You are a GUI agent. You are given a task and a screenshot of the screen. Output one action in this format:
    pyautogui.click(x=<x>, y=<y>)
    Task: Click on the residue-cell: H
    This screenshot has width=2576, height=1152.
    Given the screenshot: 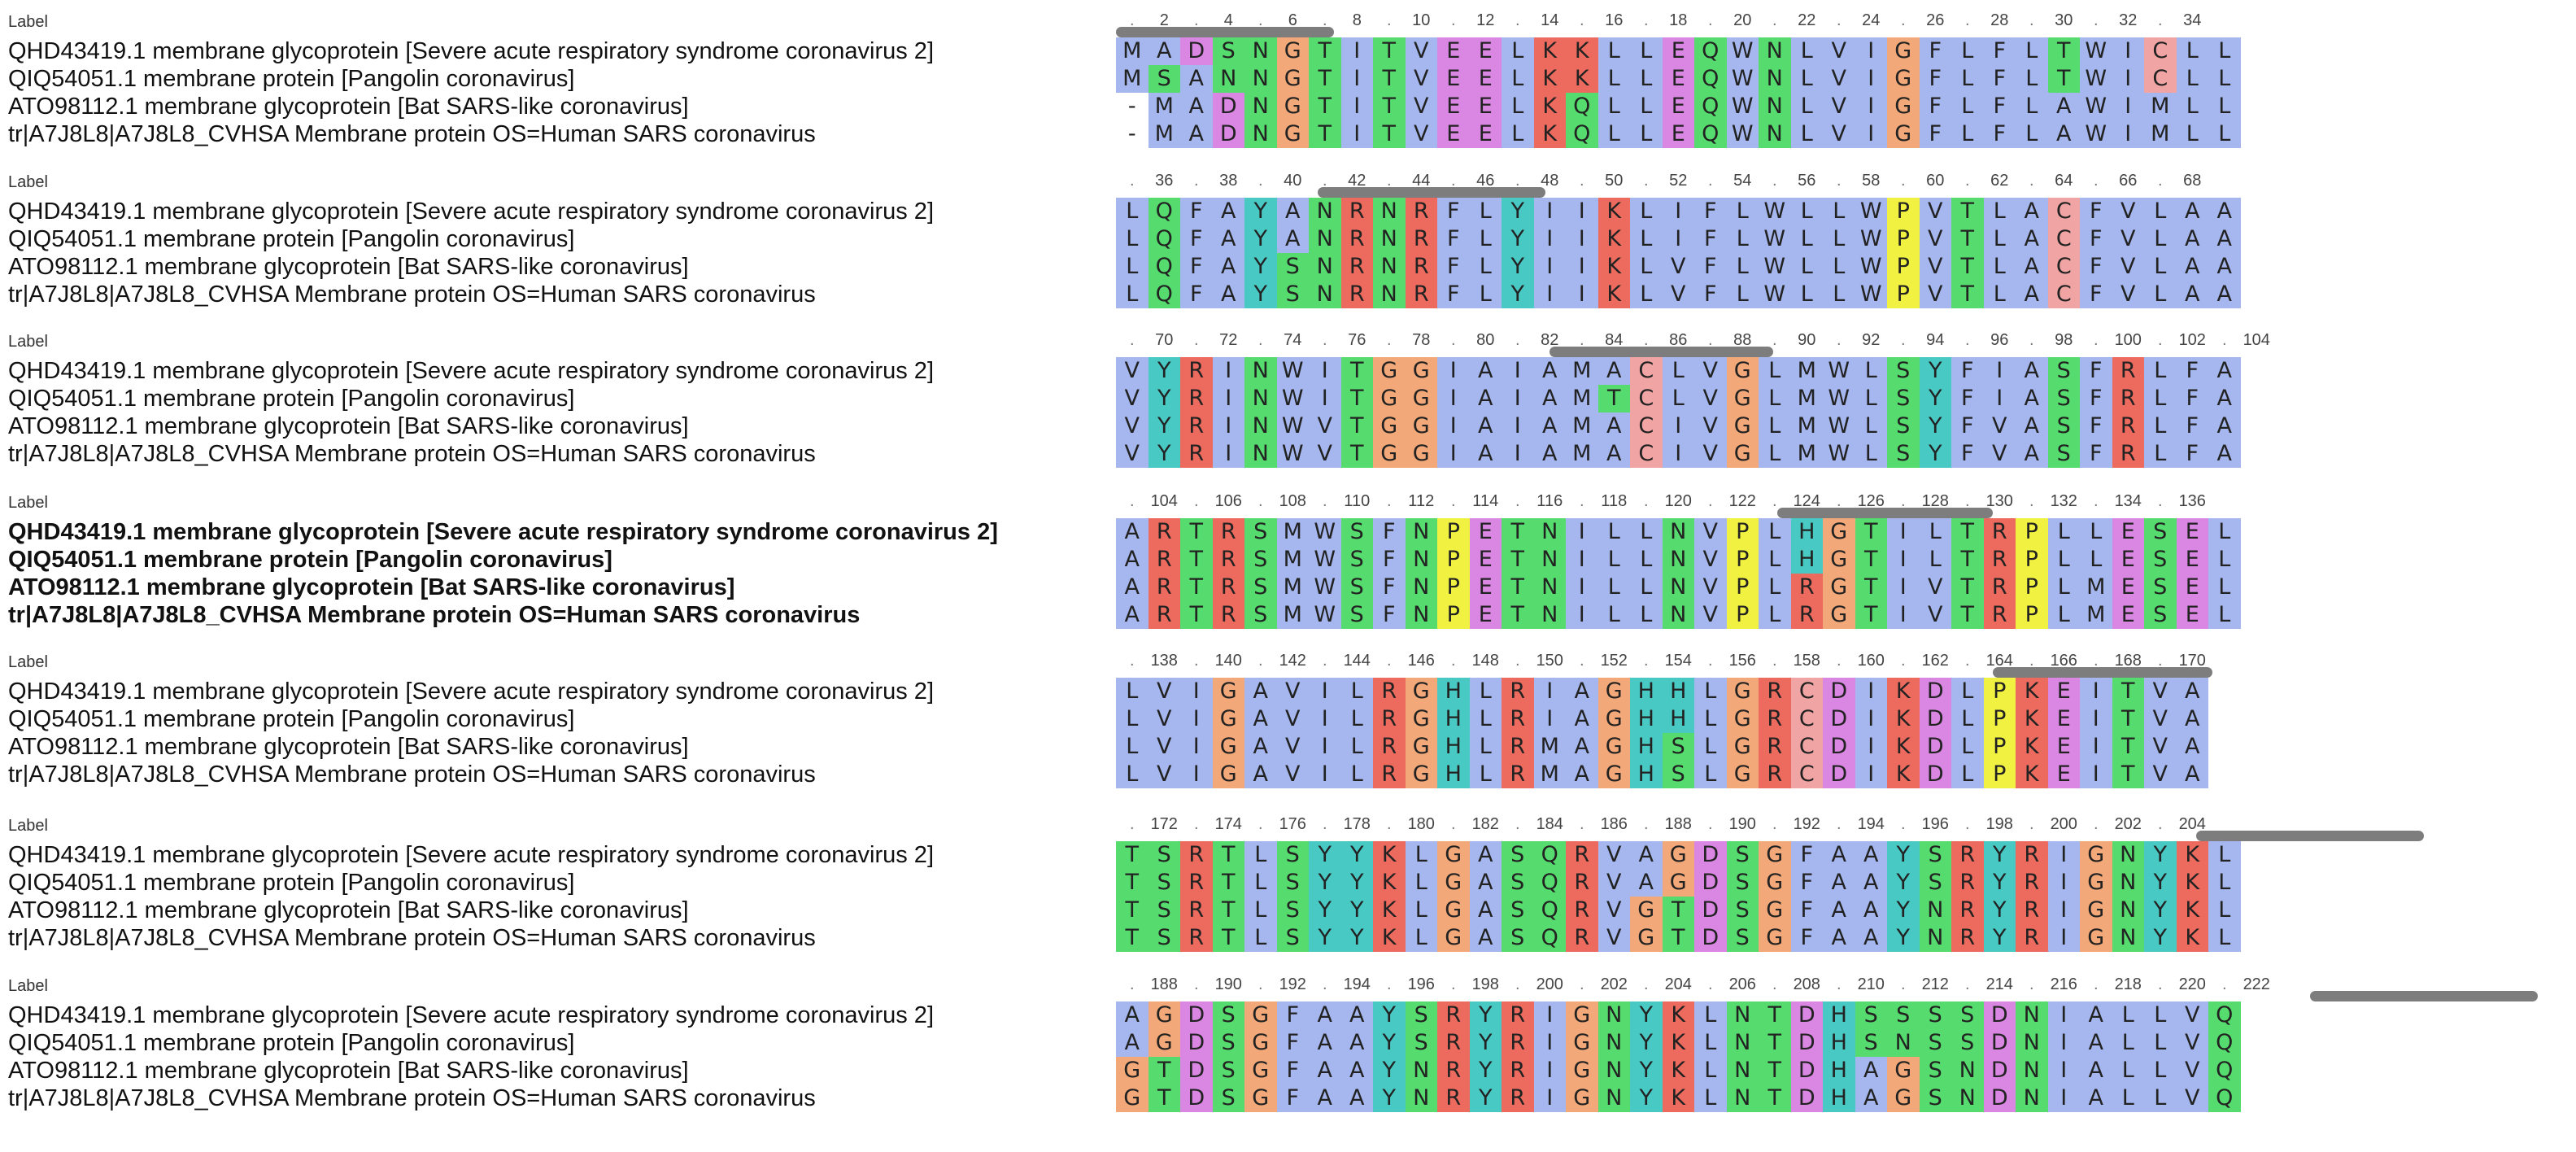 What is the action you would take?
    pyautogui.click(x=1806, y=560)
    